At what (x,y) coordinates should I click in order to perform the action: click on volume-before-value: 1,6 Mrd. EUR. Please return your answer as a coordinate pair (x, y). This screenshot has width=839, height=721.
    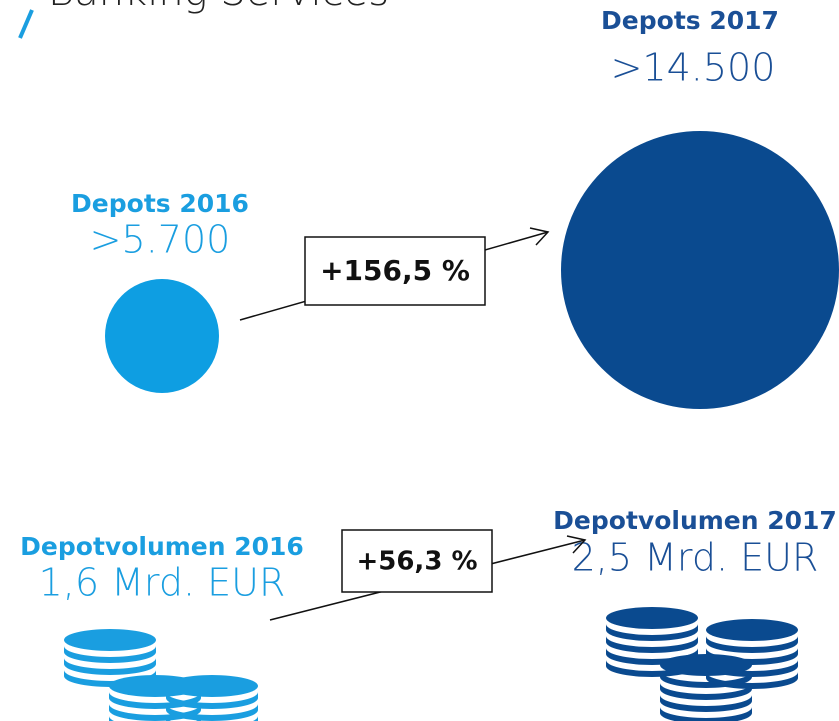
    Looking at the image, I should click on (162, 583).